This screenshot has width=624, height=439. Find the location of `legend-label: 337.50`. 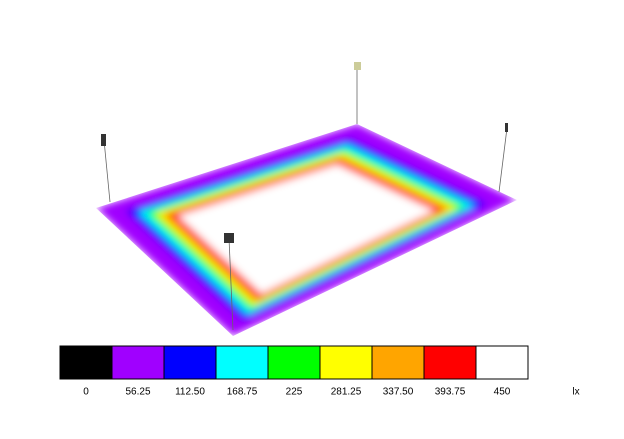

legend-label: 337.50 is located at coordinates (398, 392).